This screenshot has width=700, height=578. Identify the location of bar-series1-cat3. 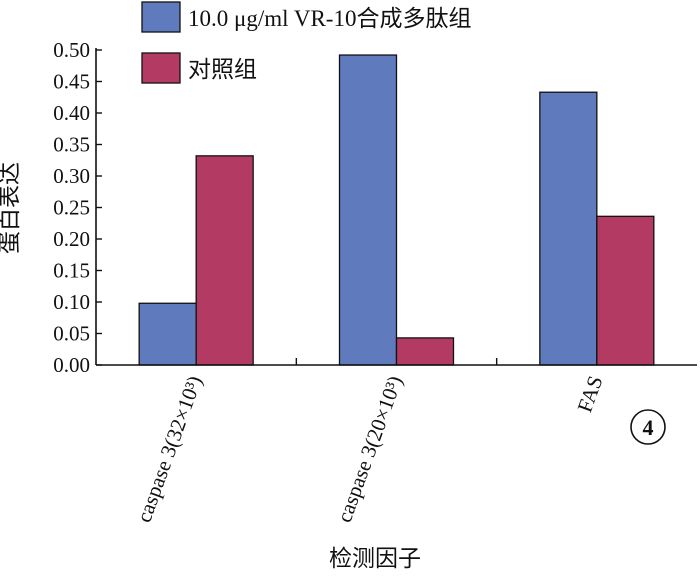
(568, 228).